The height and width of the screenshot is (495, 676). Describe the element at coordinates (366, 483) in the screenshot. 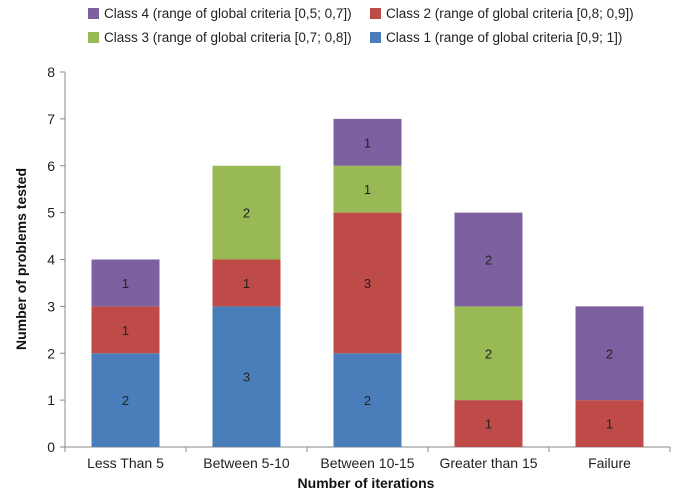

I see `x-axis-title: Number of iterations` at that location.